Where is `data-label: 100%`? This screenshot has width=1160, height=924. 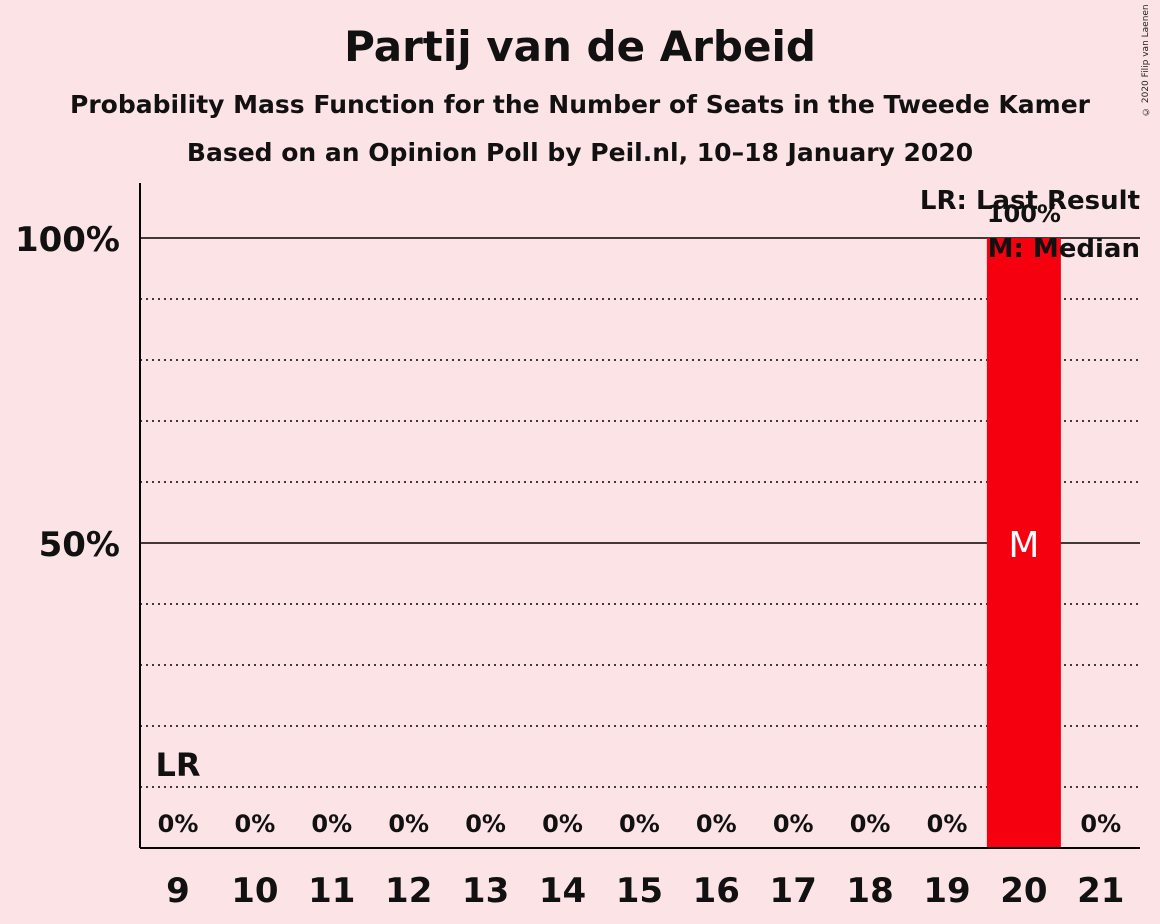
data-label: 100% is located at coordinates (1024, 214).